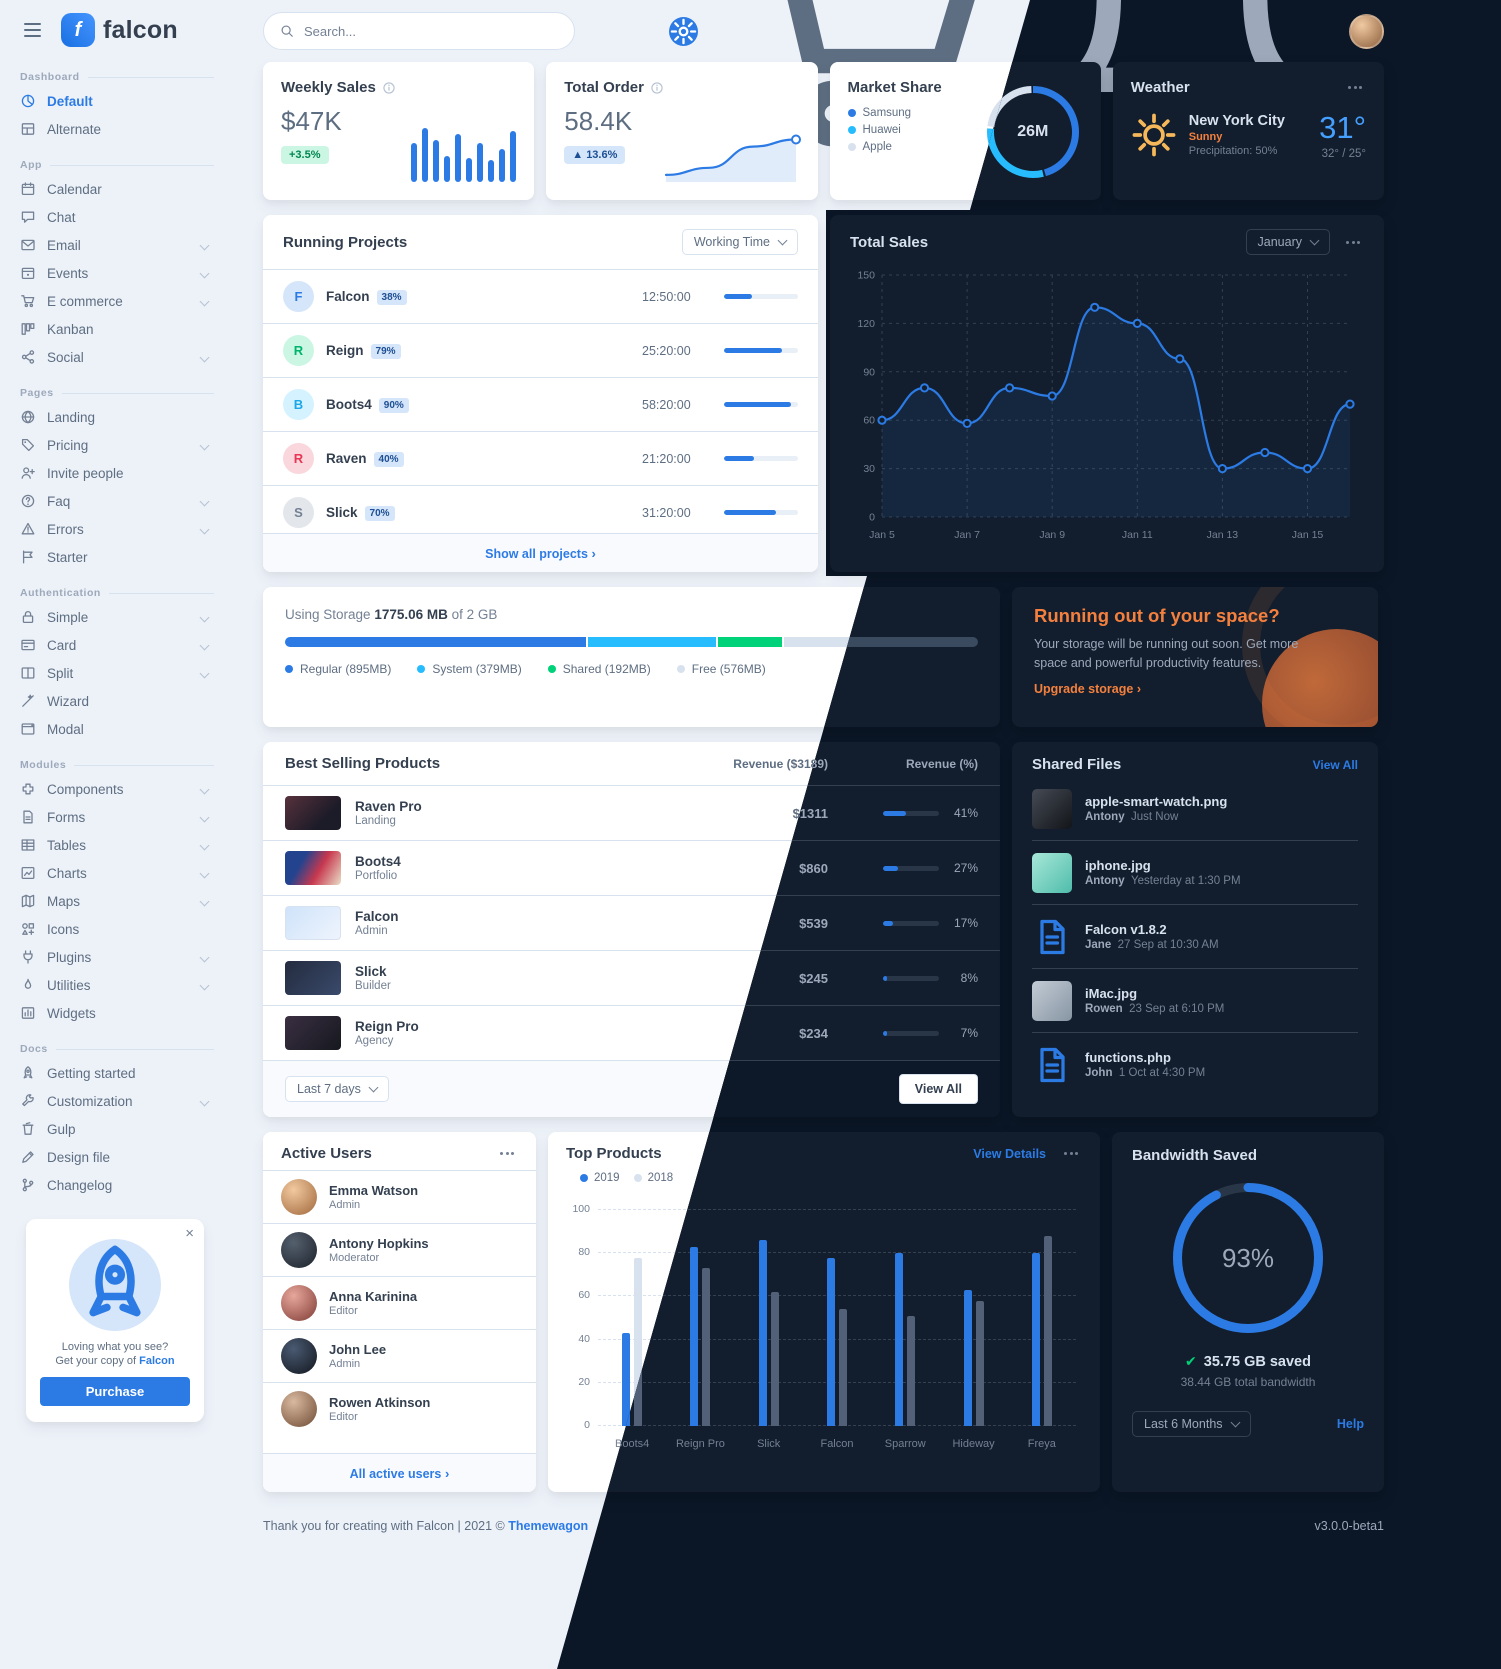  I want to click on last-7-days-filter: Last 7 days, so click(337, 1089).